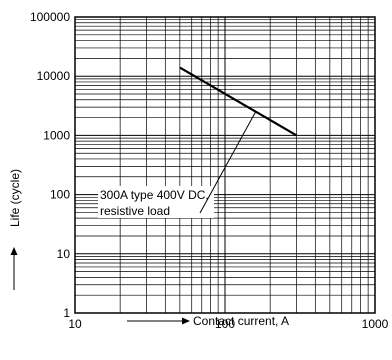  What do you see at coordinates (228, 162) in the screenshot?
I see `annotation-leader-line` at bounding box center [228, 162].